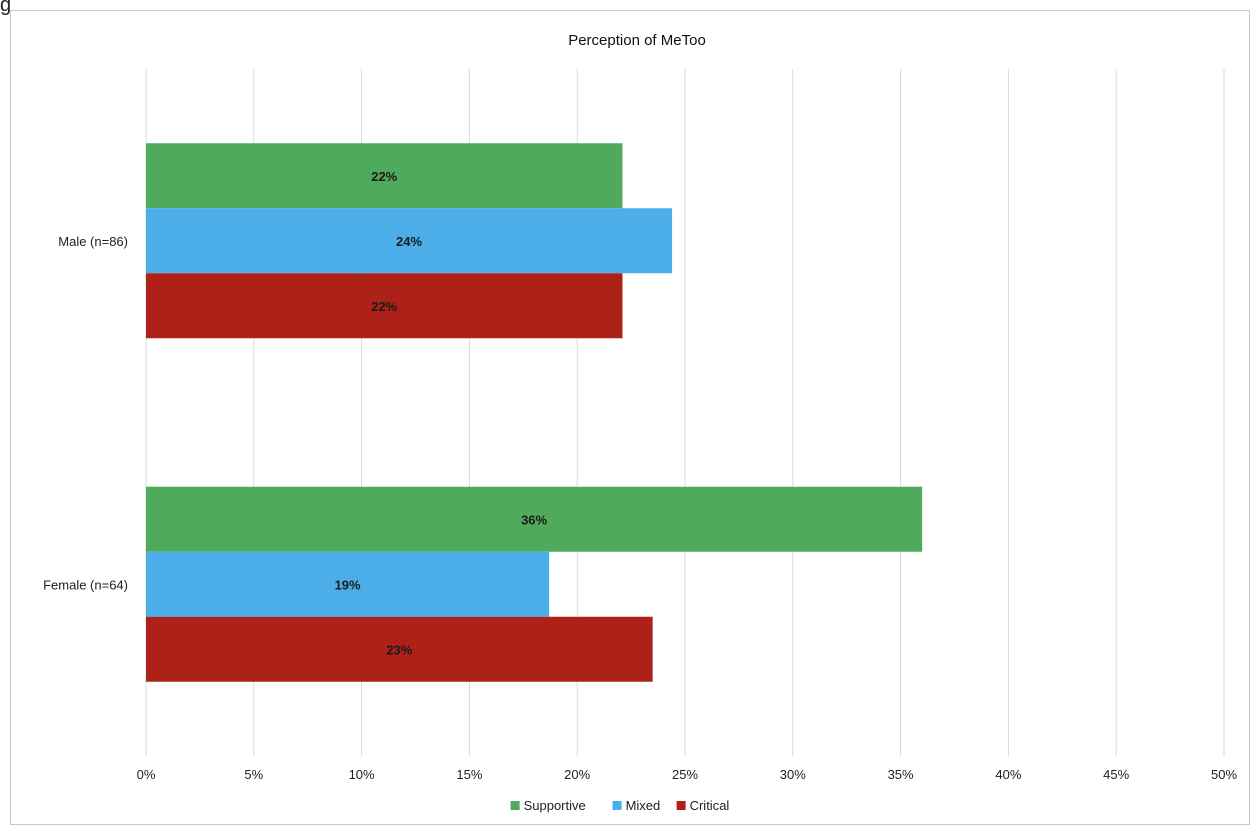  I want to click on x-tick-label: 25%, so click(685, 774).